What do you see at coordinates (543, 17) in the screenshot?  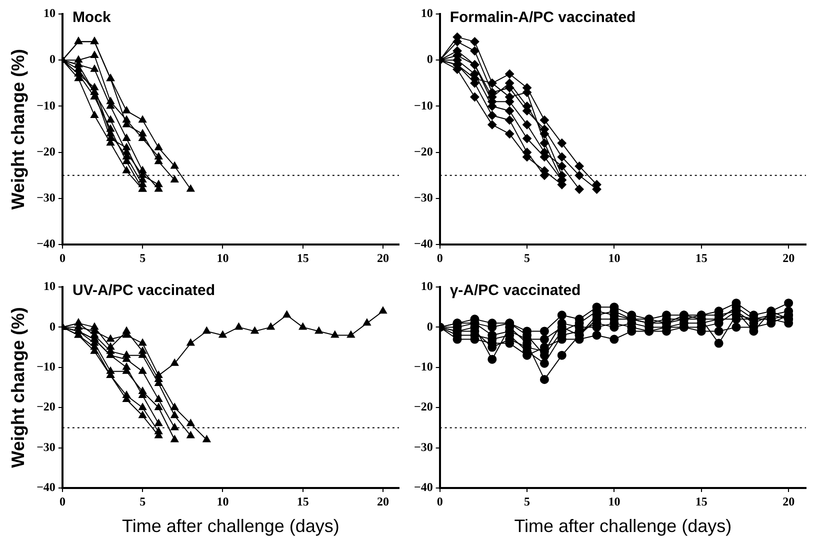 I see `chart-title: Formalin-A/PC vaccinated` at bounding box center [543, 17].